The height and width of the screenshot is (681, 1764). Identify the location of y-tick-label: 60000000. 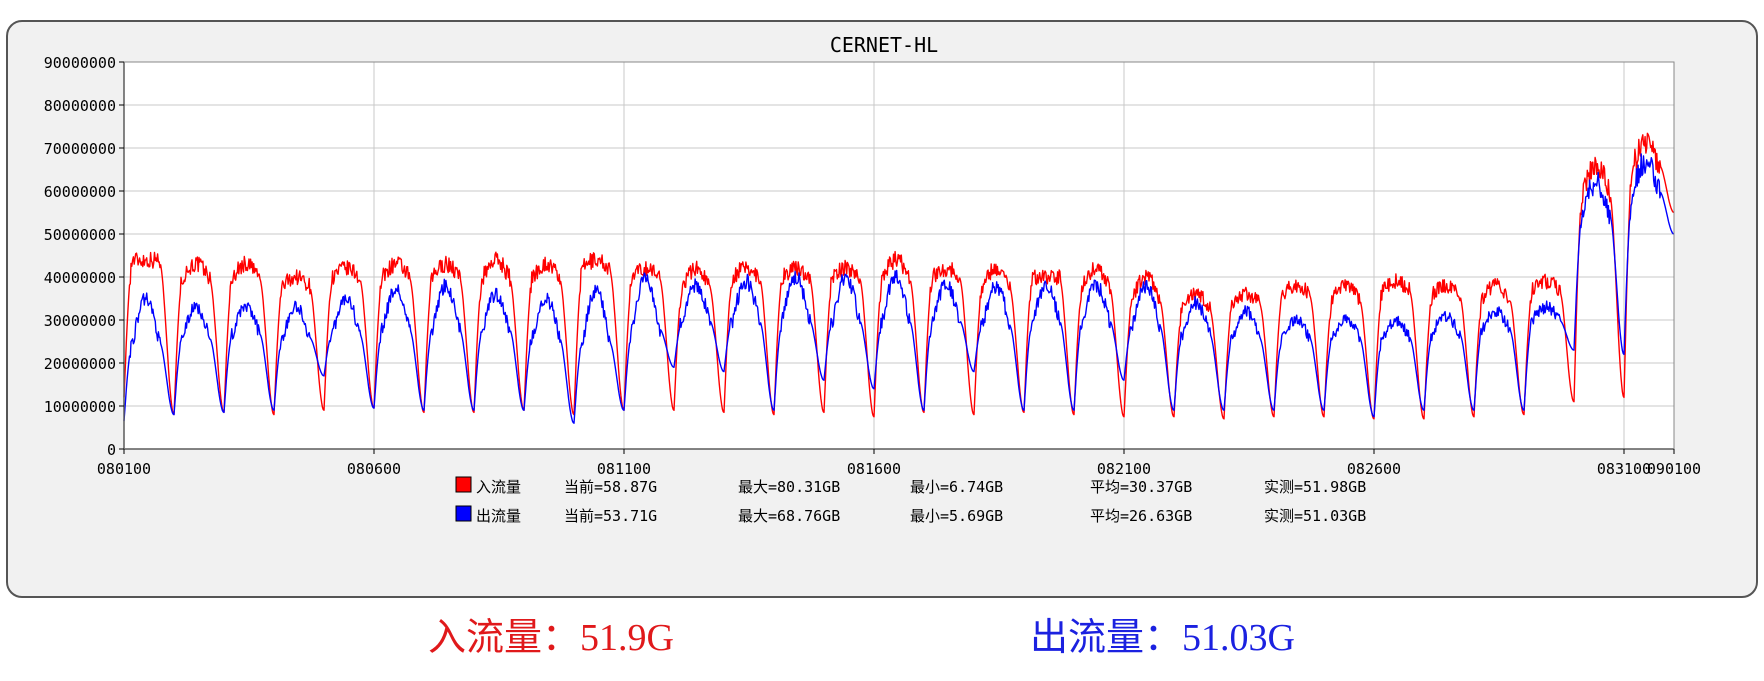
(80, 192).